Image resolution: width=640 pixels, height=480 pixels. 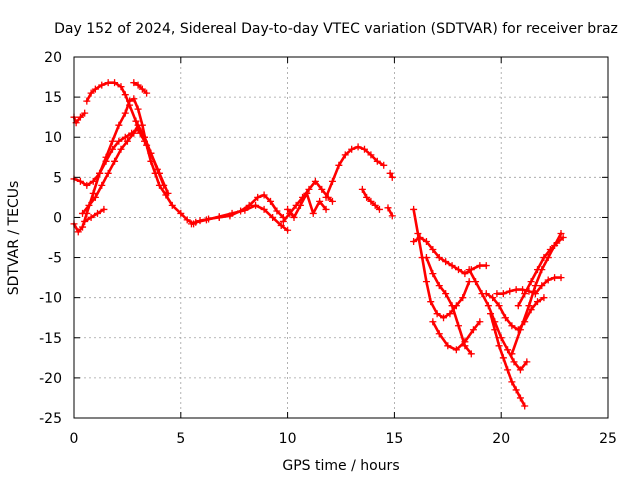 What do you see at coordinates (53, 98) in the screenshot?
I see `y-tick-label: 15` at bounding box center [53, 98].